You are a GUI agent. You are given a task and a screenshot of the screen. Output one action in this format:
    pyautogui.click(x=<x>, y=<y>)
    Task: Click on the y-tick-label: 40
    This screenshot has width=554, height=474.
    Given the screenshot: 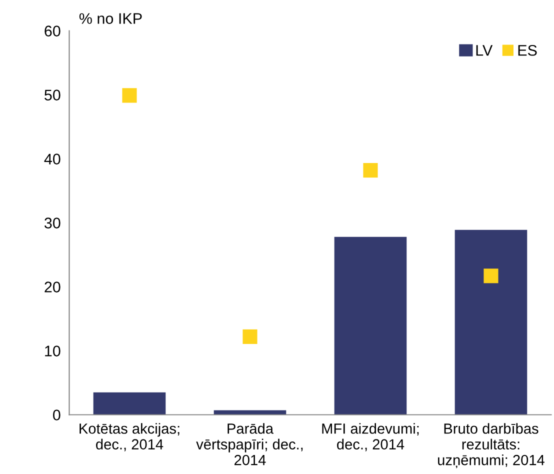 What is the action you would take?
    pyautogui.click(x=52, y=159)
    